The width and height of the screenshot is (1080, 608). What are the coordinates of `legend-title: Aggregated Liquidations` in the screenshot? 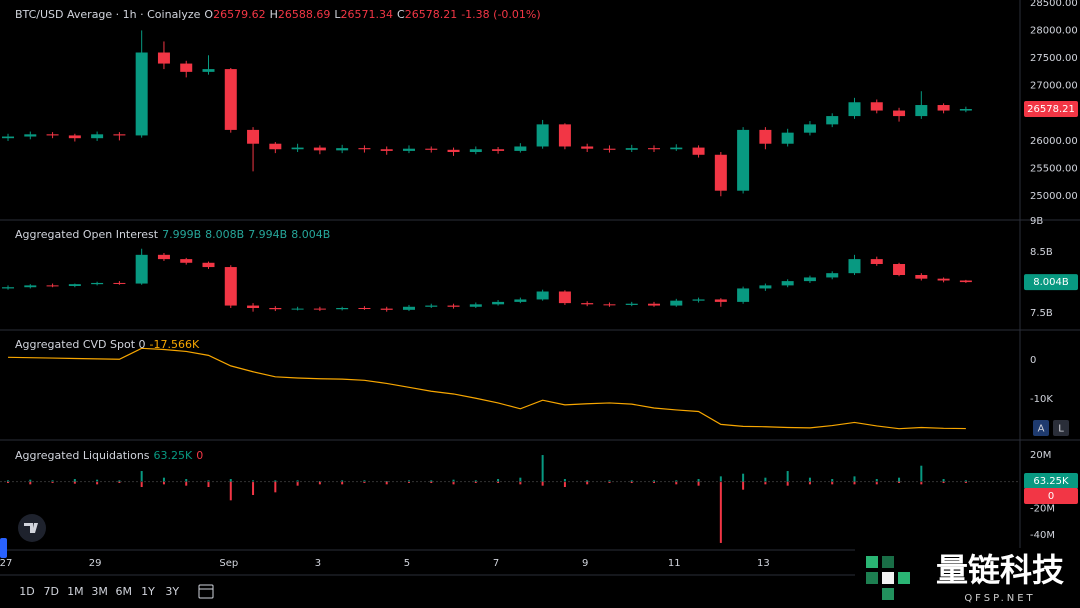 It's located at (82, 455).